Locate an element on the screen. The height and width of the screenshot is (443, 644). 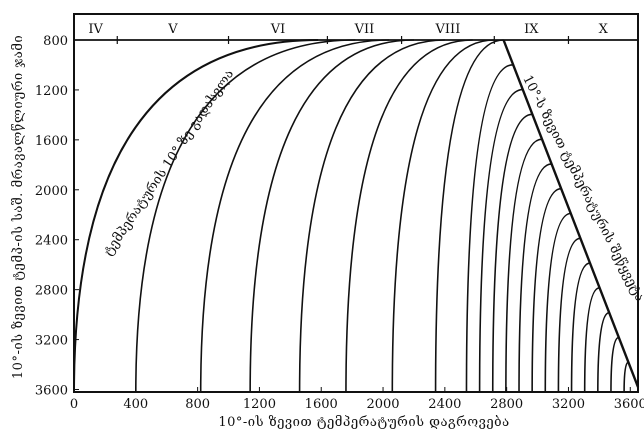
y-tick-label: 3200 is located at coordinates (51, 341).